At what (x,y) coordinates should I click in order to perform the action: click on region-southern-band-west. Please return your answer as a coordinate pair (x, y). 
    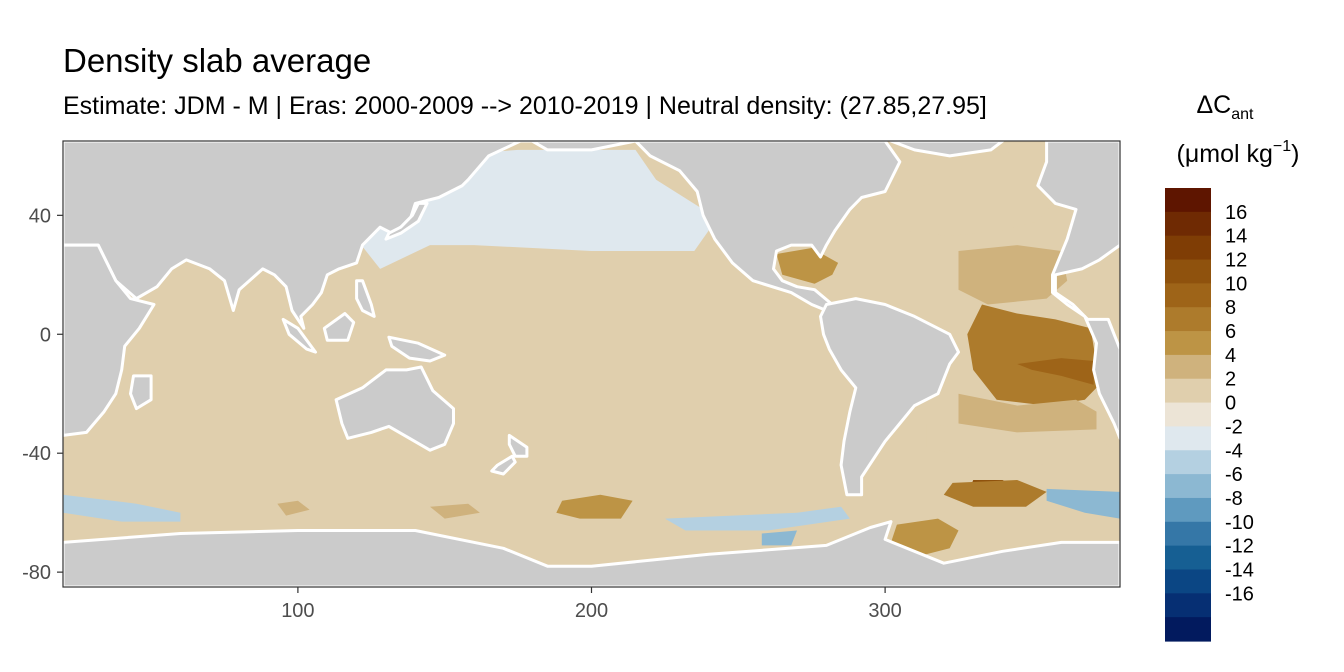
    Looking at the image, I should click on (122, 508).